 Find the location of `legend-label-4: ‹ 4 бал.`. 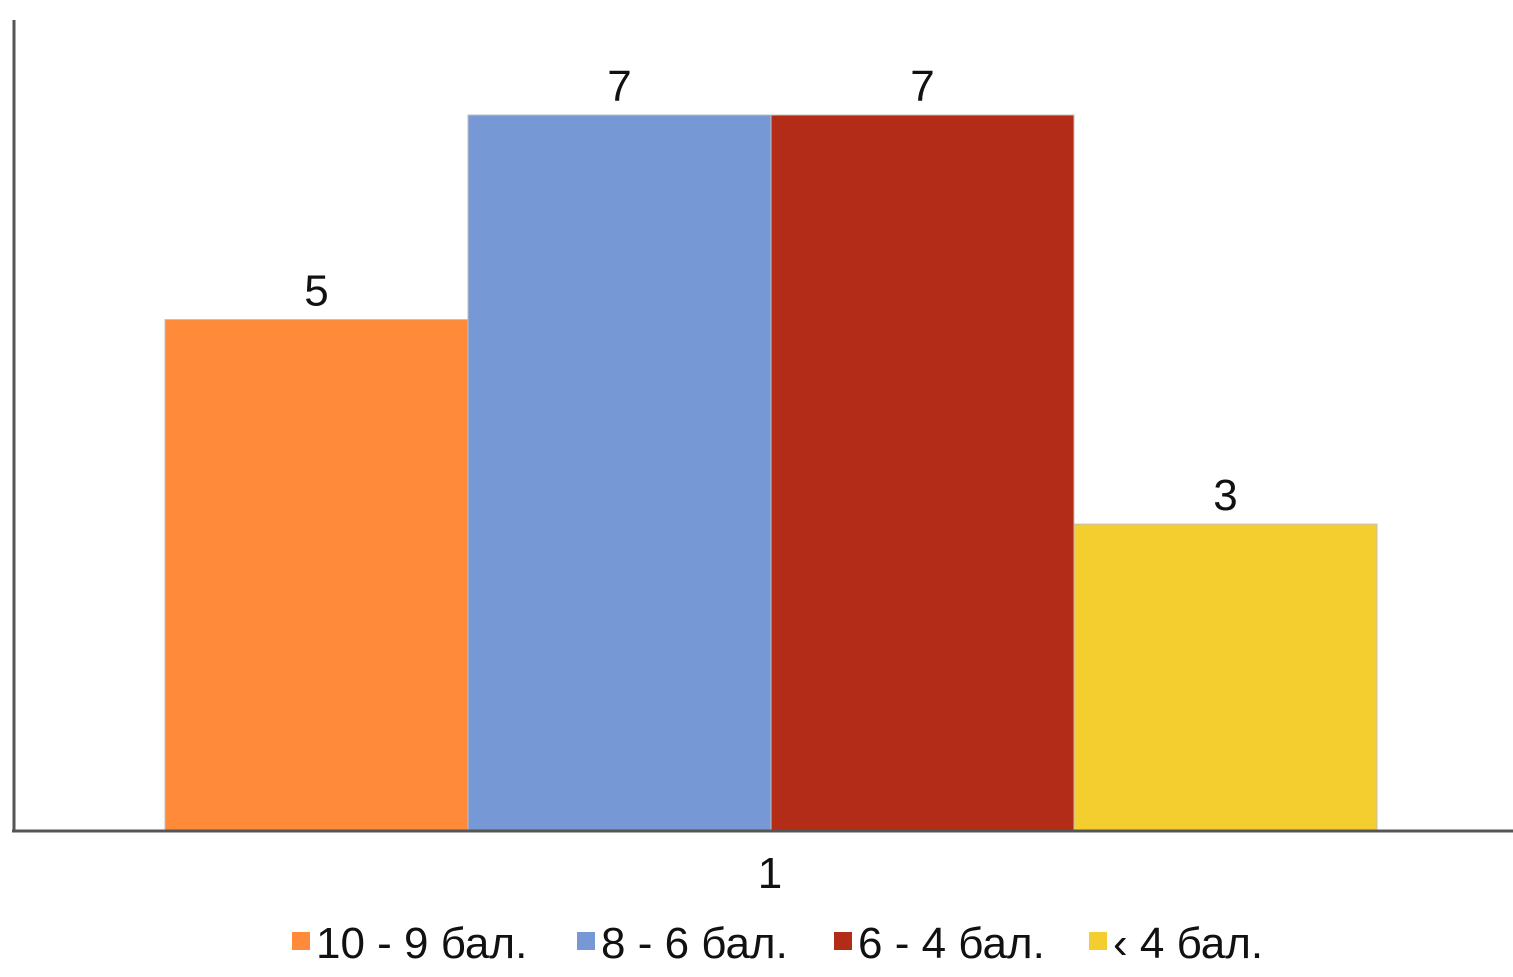

legend-label-4: ‹ 4 бал. is located at coordinates (1188, 943).